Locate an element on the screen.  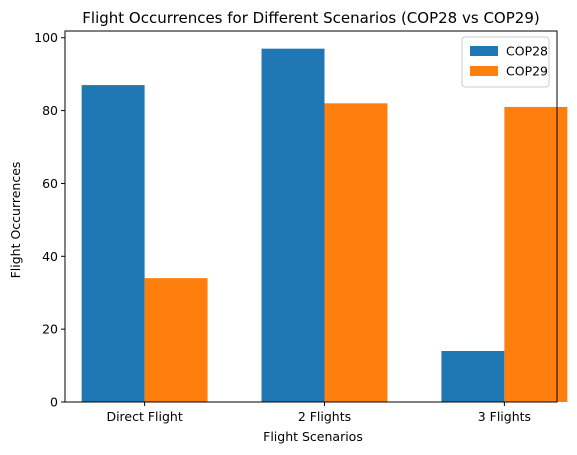
y-tick-label: 20 is located at coordinates (50, 329).